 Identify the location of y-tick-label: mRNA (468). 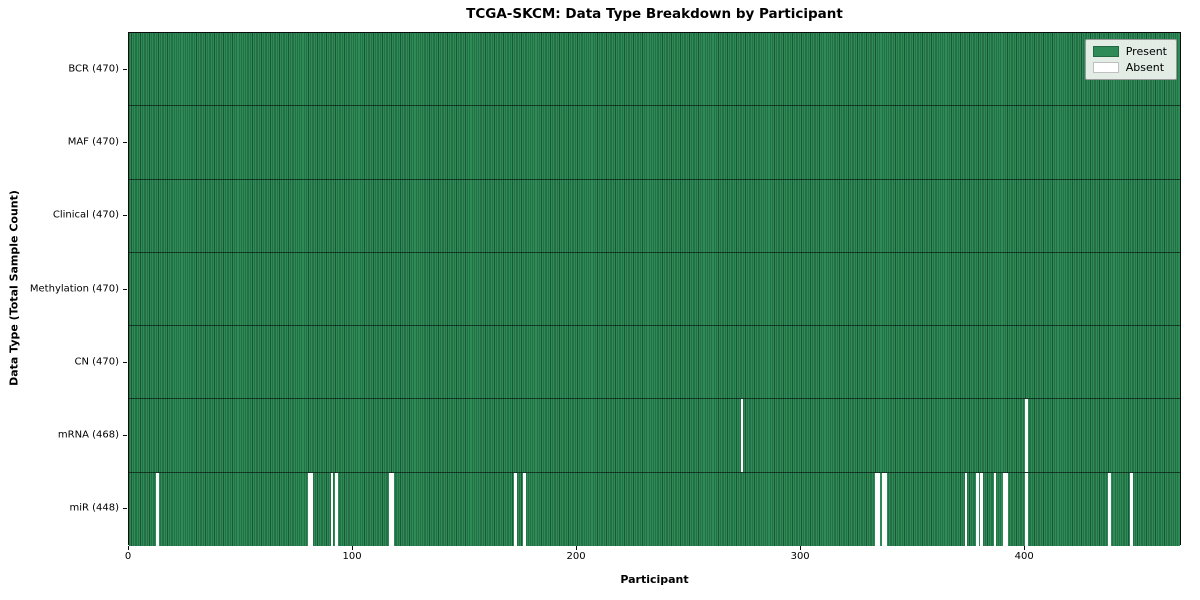
(88, 435).